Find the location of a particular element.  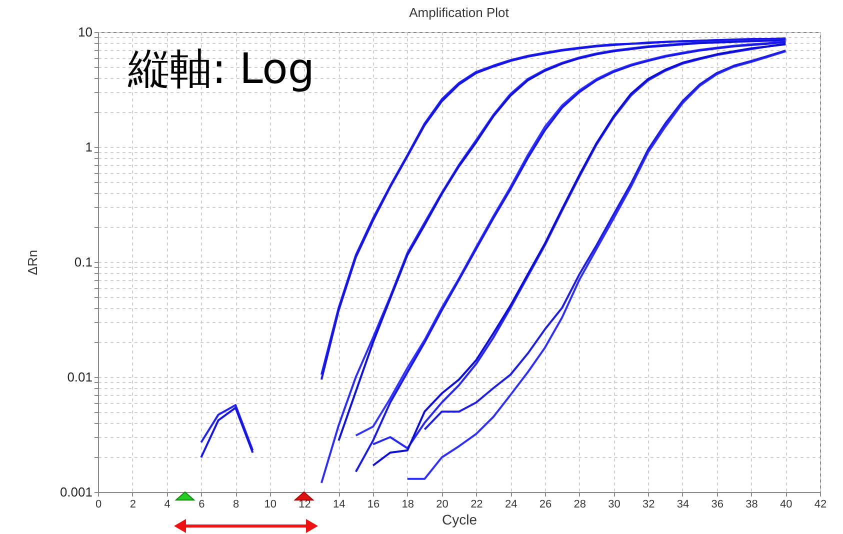

x-tick-label: 8 is located at coordinates (236, 504).